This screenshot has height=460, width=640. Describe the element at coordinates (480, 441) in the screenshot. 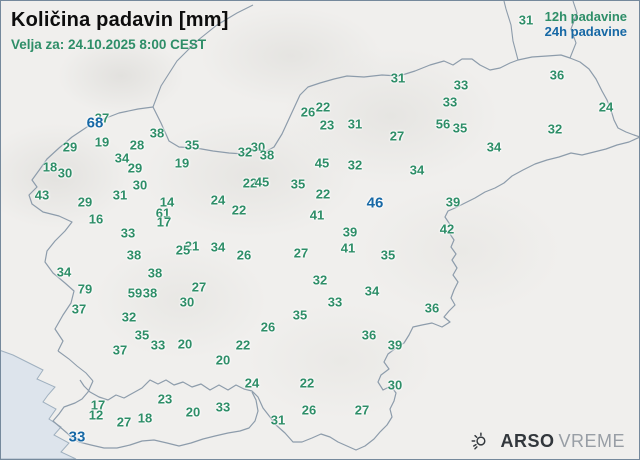

I see `sun-icon` at that location.